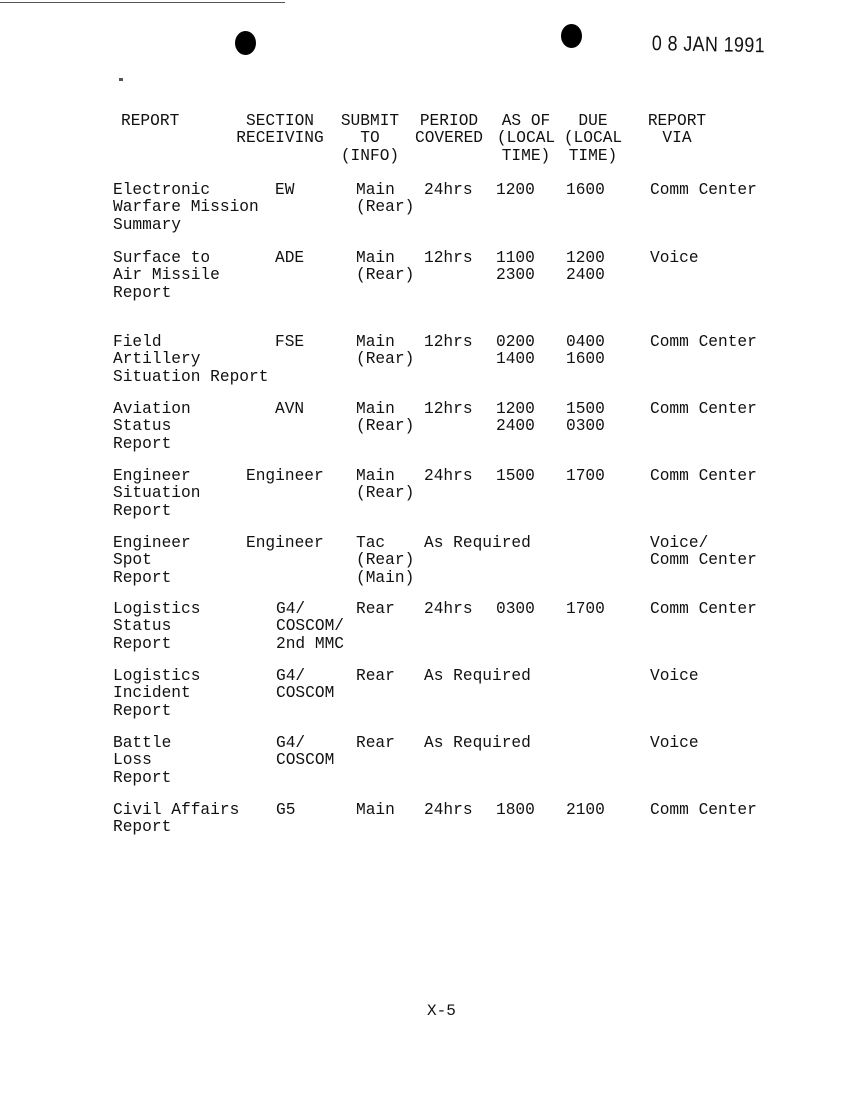  I want to click on cell-report: Electronic Warfare Mission Summary, so click(186, 207).